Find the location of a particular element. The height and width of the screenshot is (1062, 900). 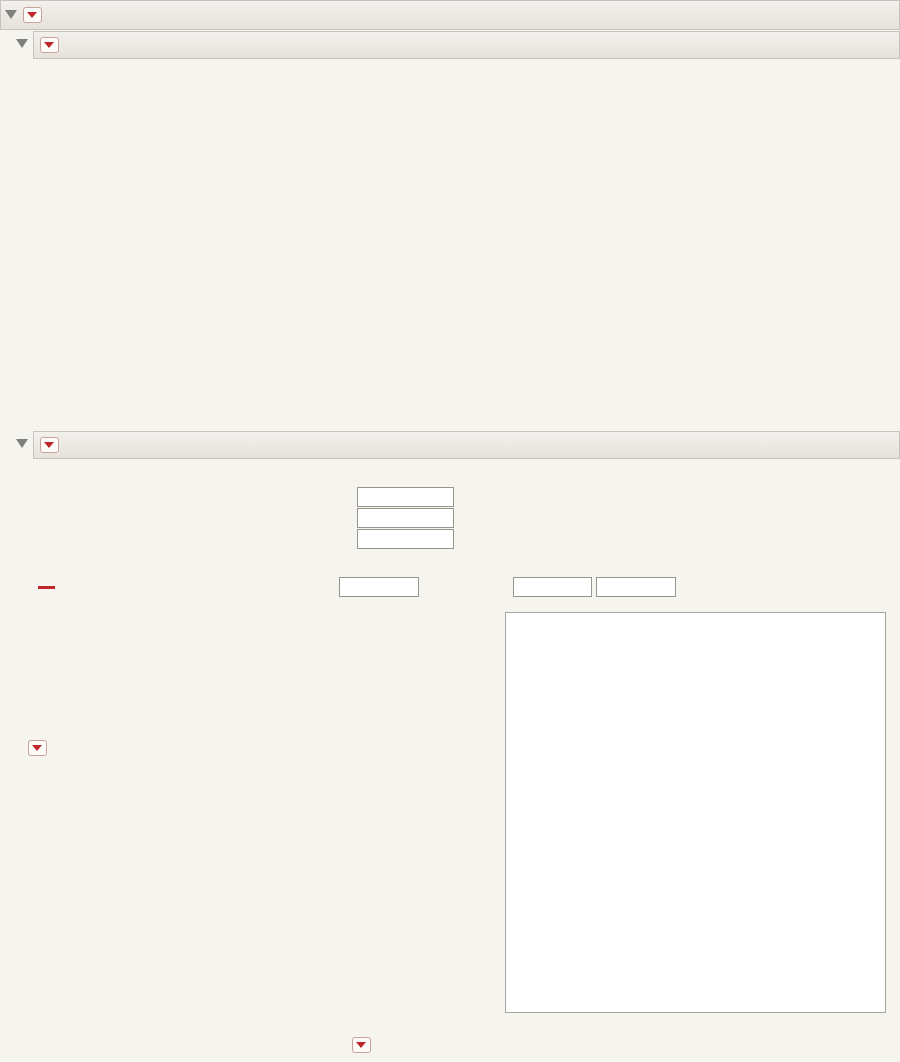

red-menu-button-xaxis is located at coordinates (361, 1045).